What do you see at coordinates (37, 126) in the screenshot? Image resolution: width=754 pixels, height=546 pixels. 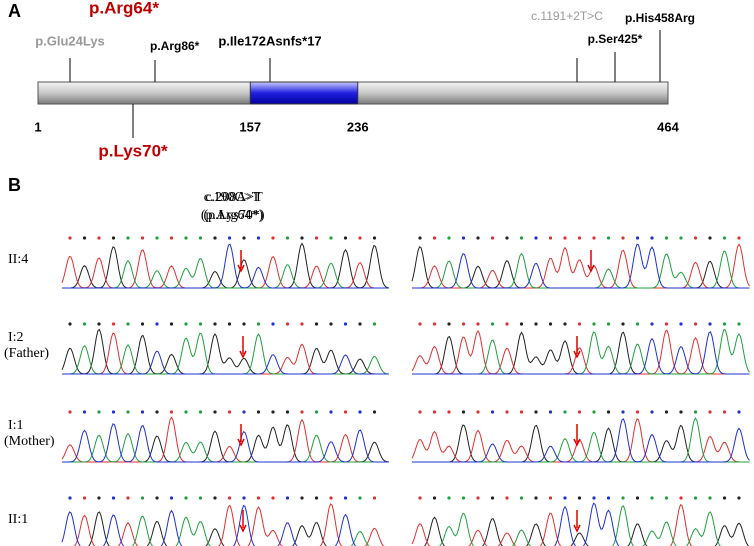 I see `position-label: 1` at bounding box center [37, 126].